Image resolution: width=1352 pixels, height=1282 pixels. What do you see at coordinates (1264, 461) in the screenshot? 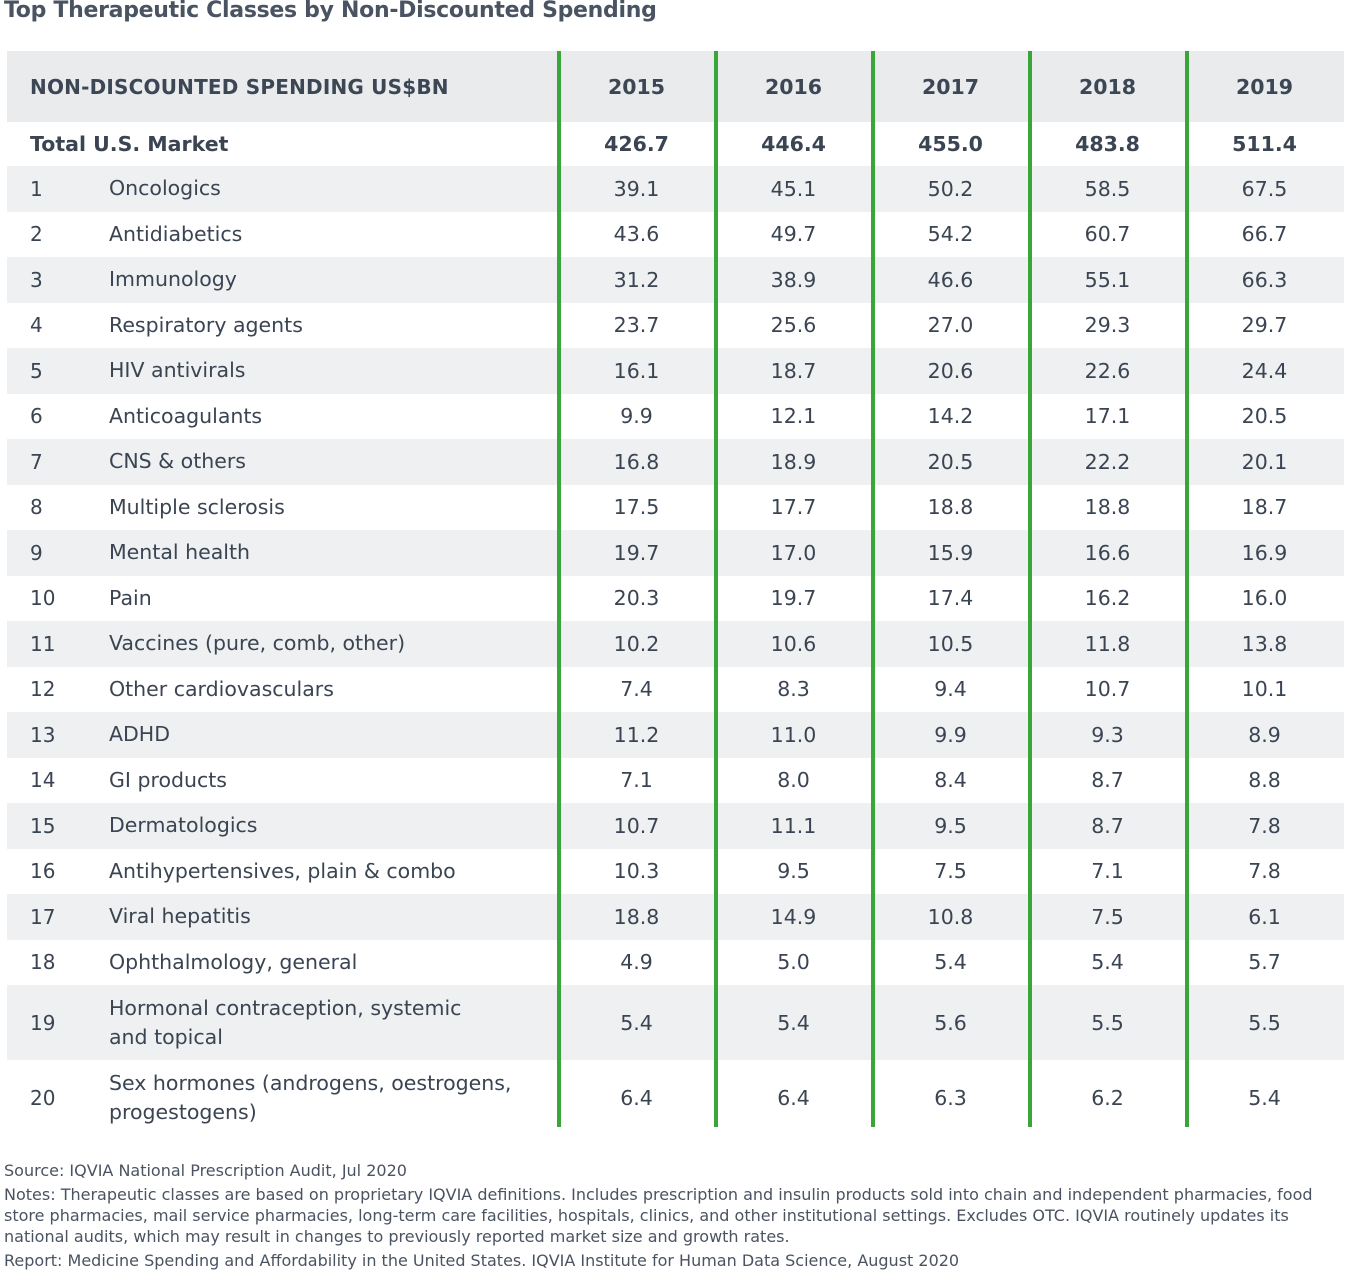
I see `spending-value: 20.1` at bounding box center [1264, 461].